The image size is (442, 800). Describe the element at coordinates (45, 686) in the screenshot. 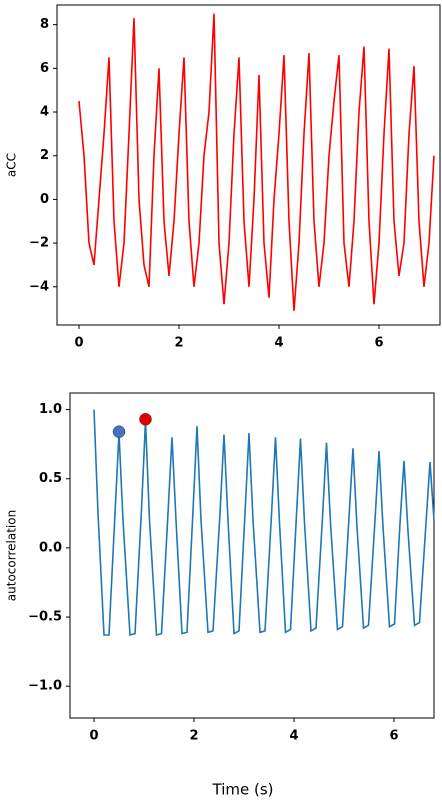

I see `y-tick-label: −1.0` at that location.